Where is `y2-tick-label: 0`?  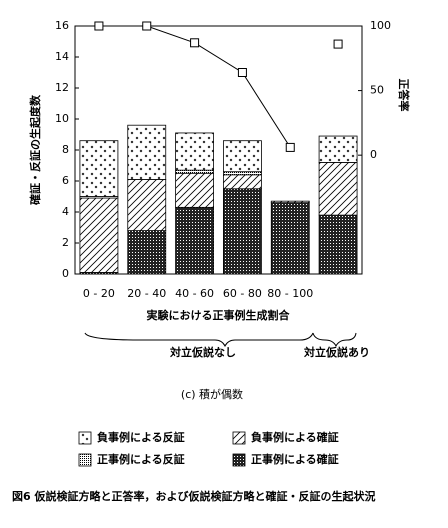 y2-tick-label: 0 is located at coordinates (373, 154).